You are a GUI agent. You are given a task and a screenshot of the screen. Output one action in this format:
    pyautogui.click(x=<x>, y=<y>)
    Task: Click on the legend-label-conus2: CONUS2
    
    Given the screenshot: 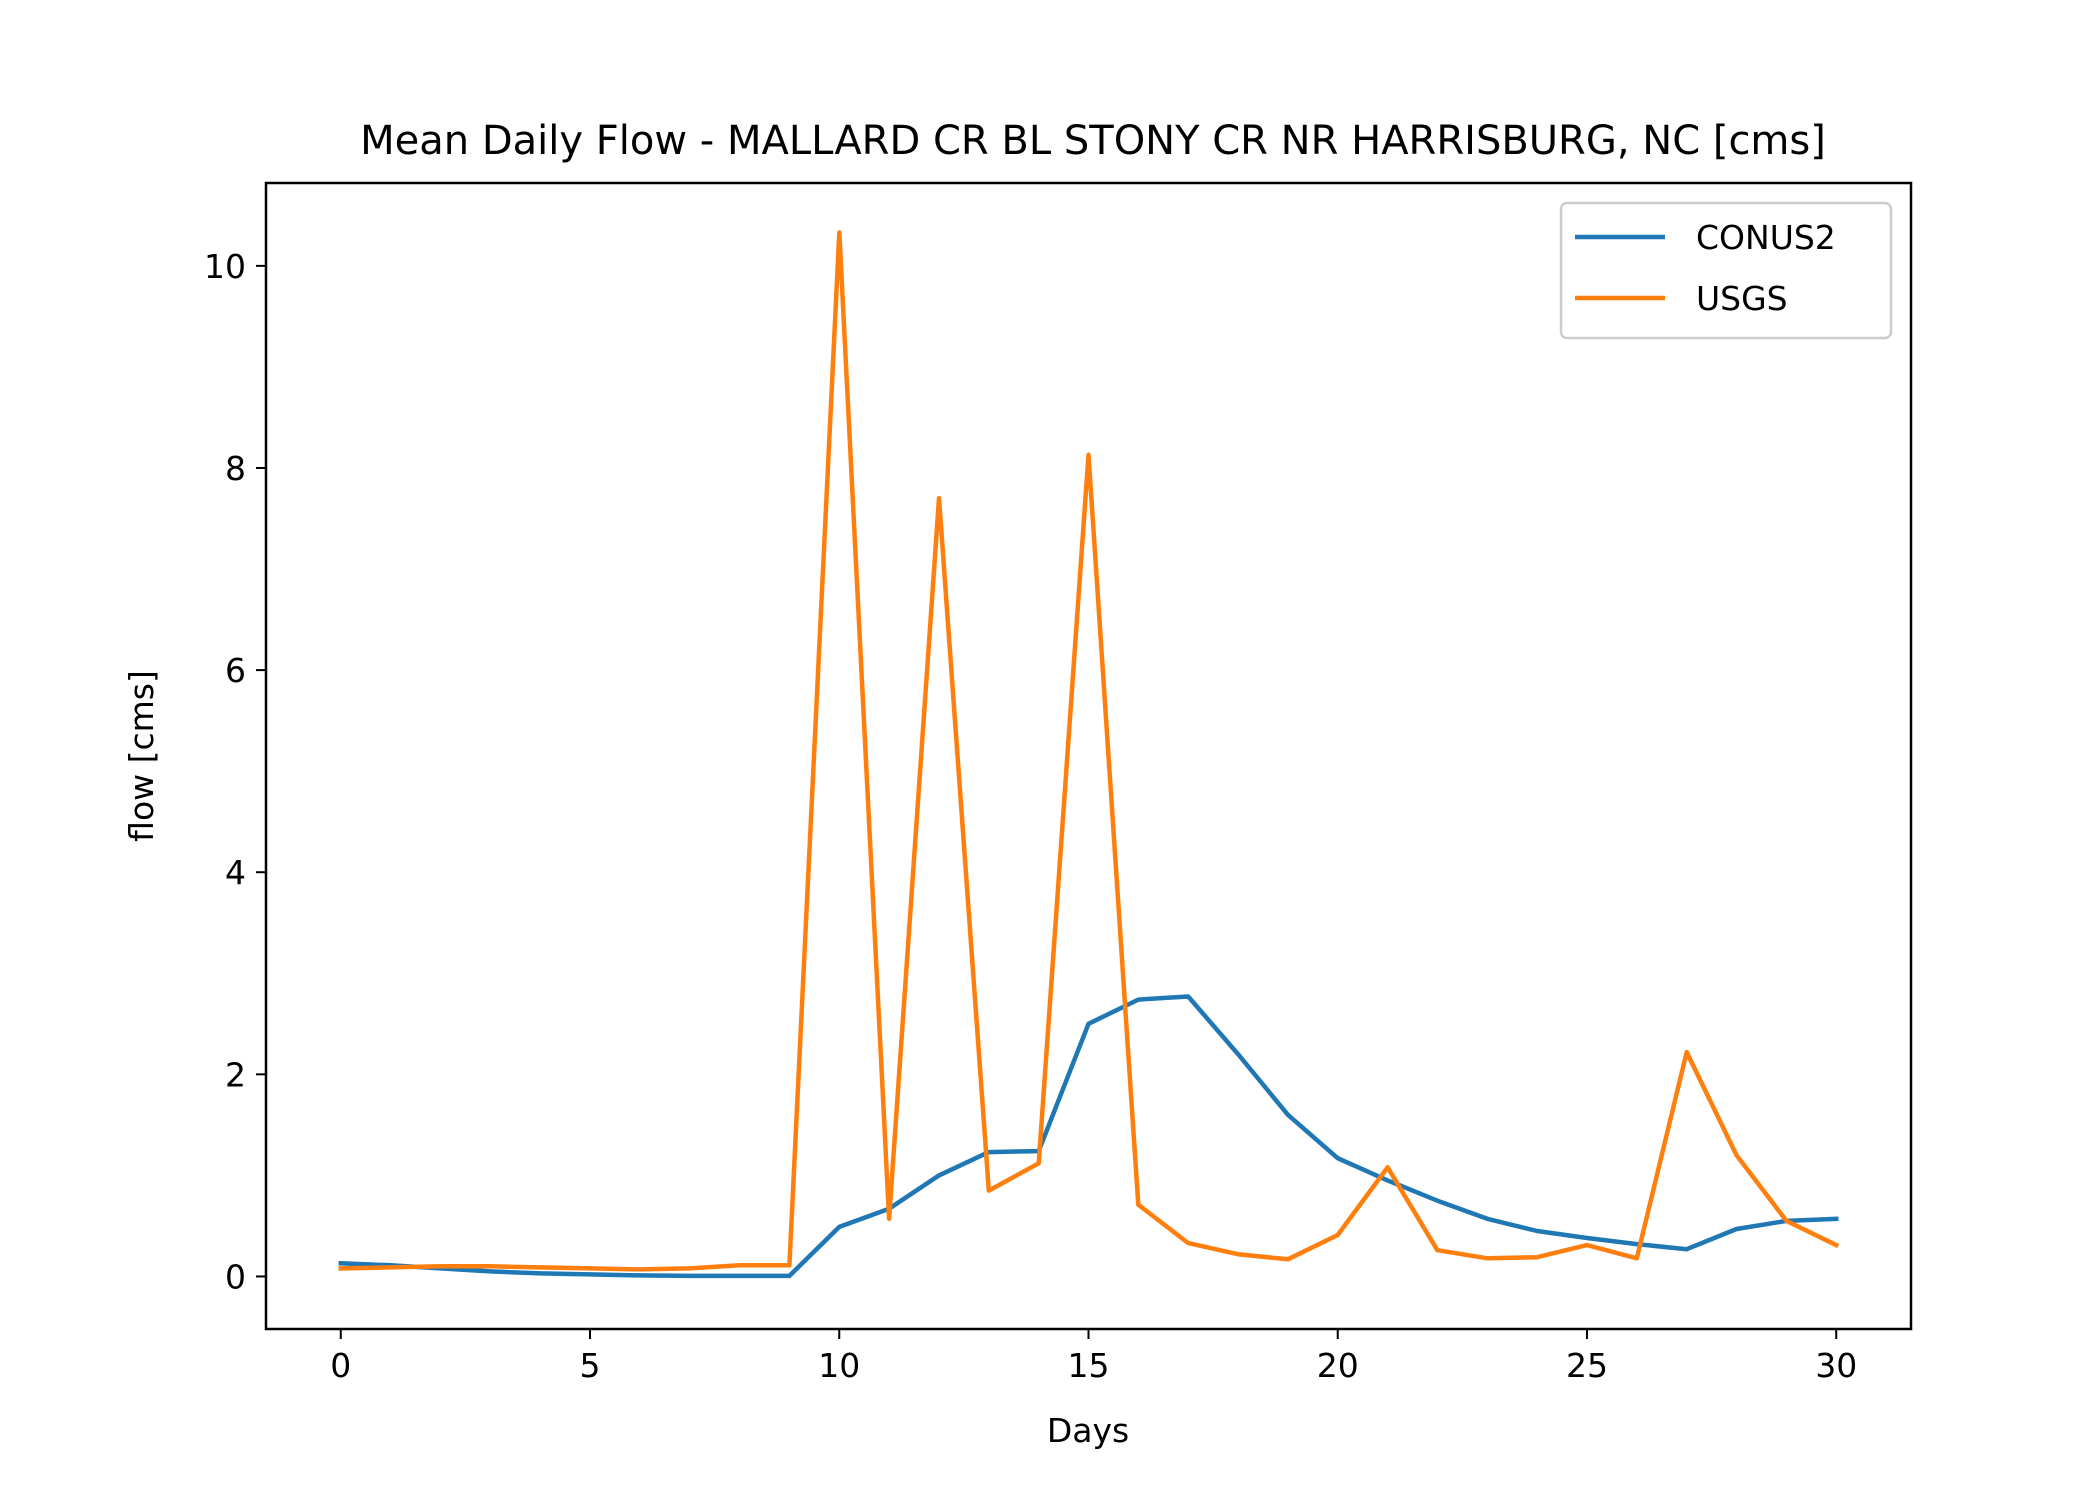 What is the action you would take?
    pyautogui.click(x=1766, y=237)
    